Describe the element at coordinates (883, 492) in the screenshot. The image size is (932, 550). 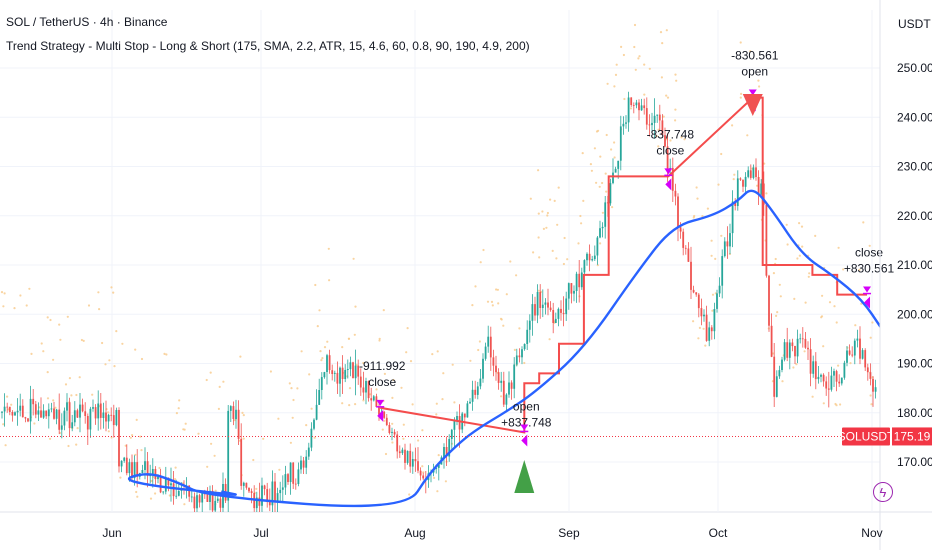
I see `lightning-icon: ϟ` at that location.